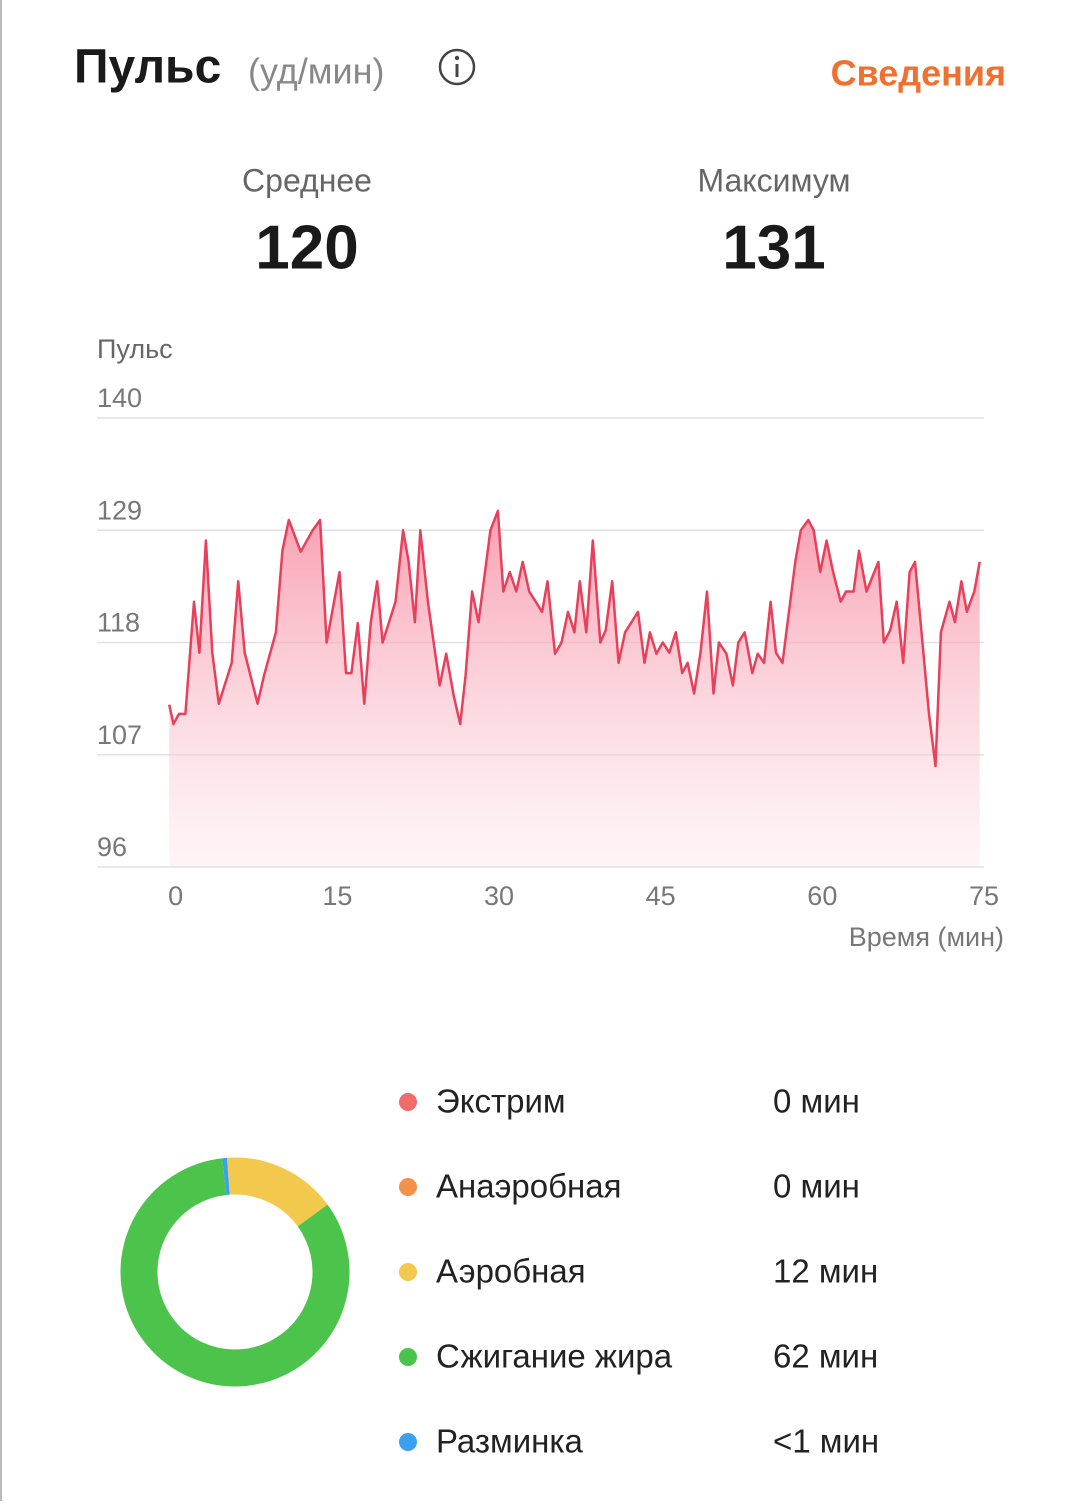  I want to click on stat-value: 120, so click(306, 247).